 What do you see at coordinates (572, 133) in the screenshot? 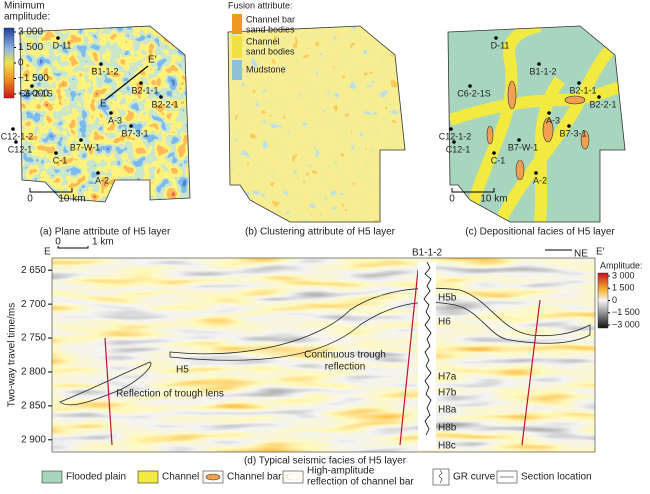
I see `well-label: B7-3-1` at bounding box center [572, 133].